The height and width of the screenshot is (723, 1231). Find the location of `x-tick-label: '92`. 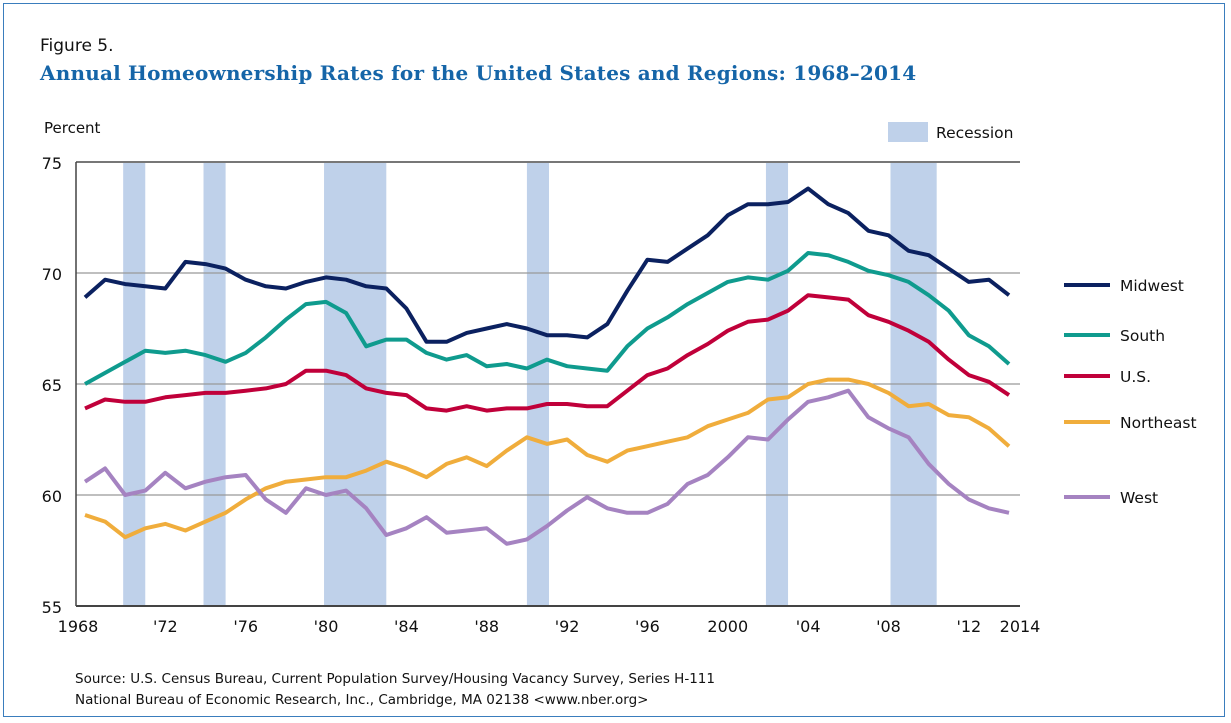

x-tick-label: '92 is located at coordinates (567, 626).